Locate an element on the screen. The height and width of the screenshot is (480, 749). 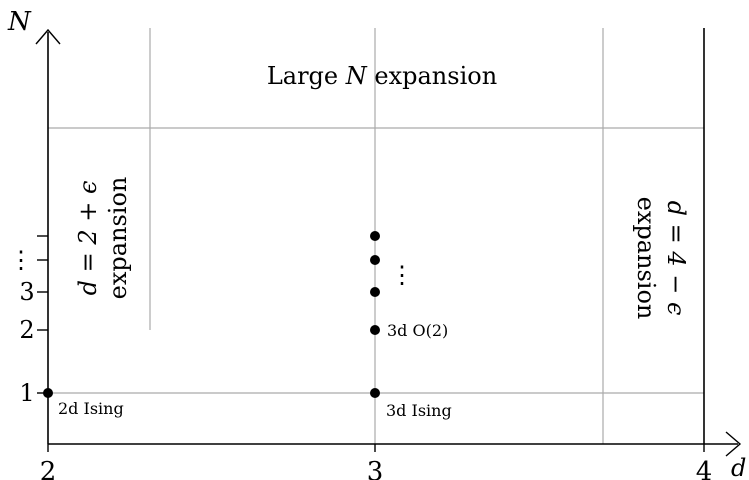
point-2d-ising is located at coordinates (48, 393).